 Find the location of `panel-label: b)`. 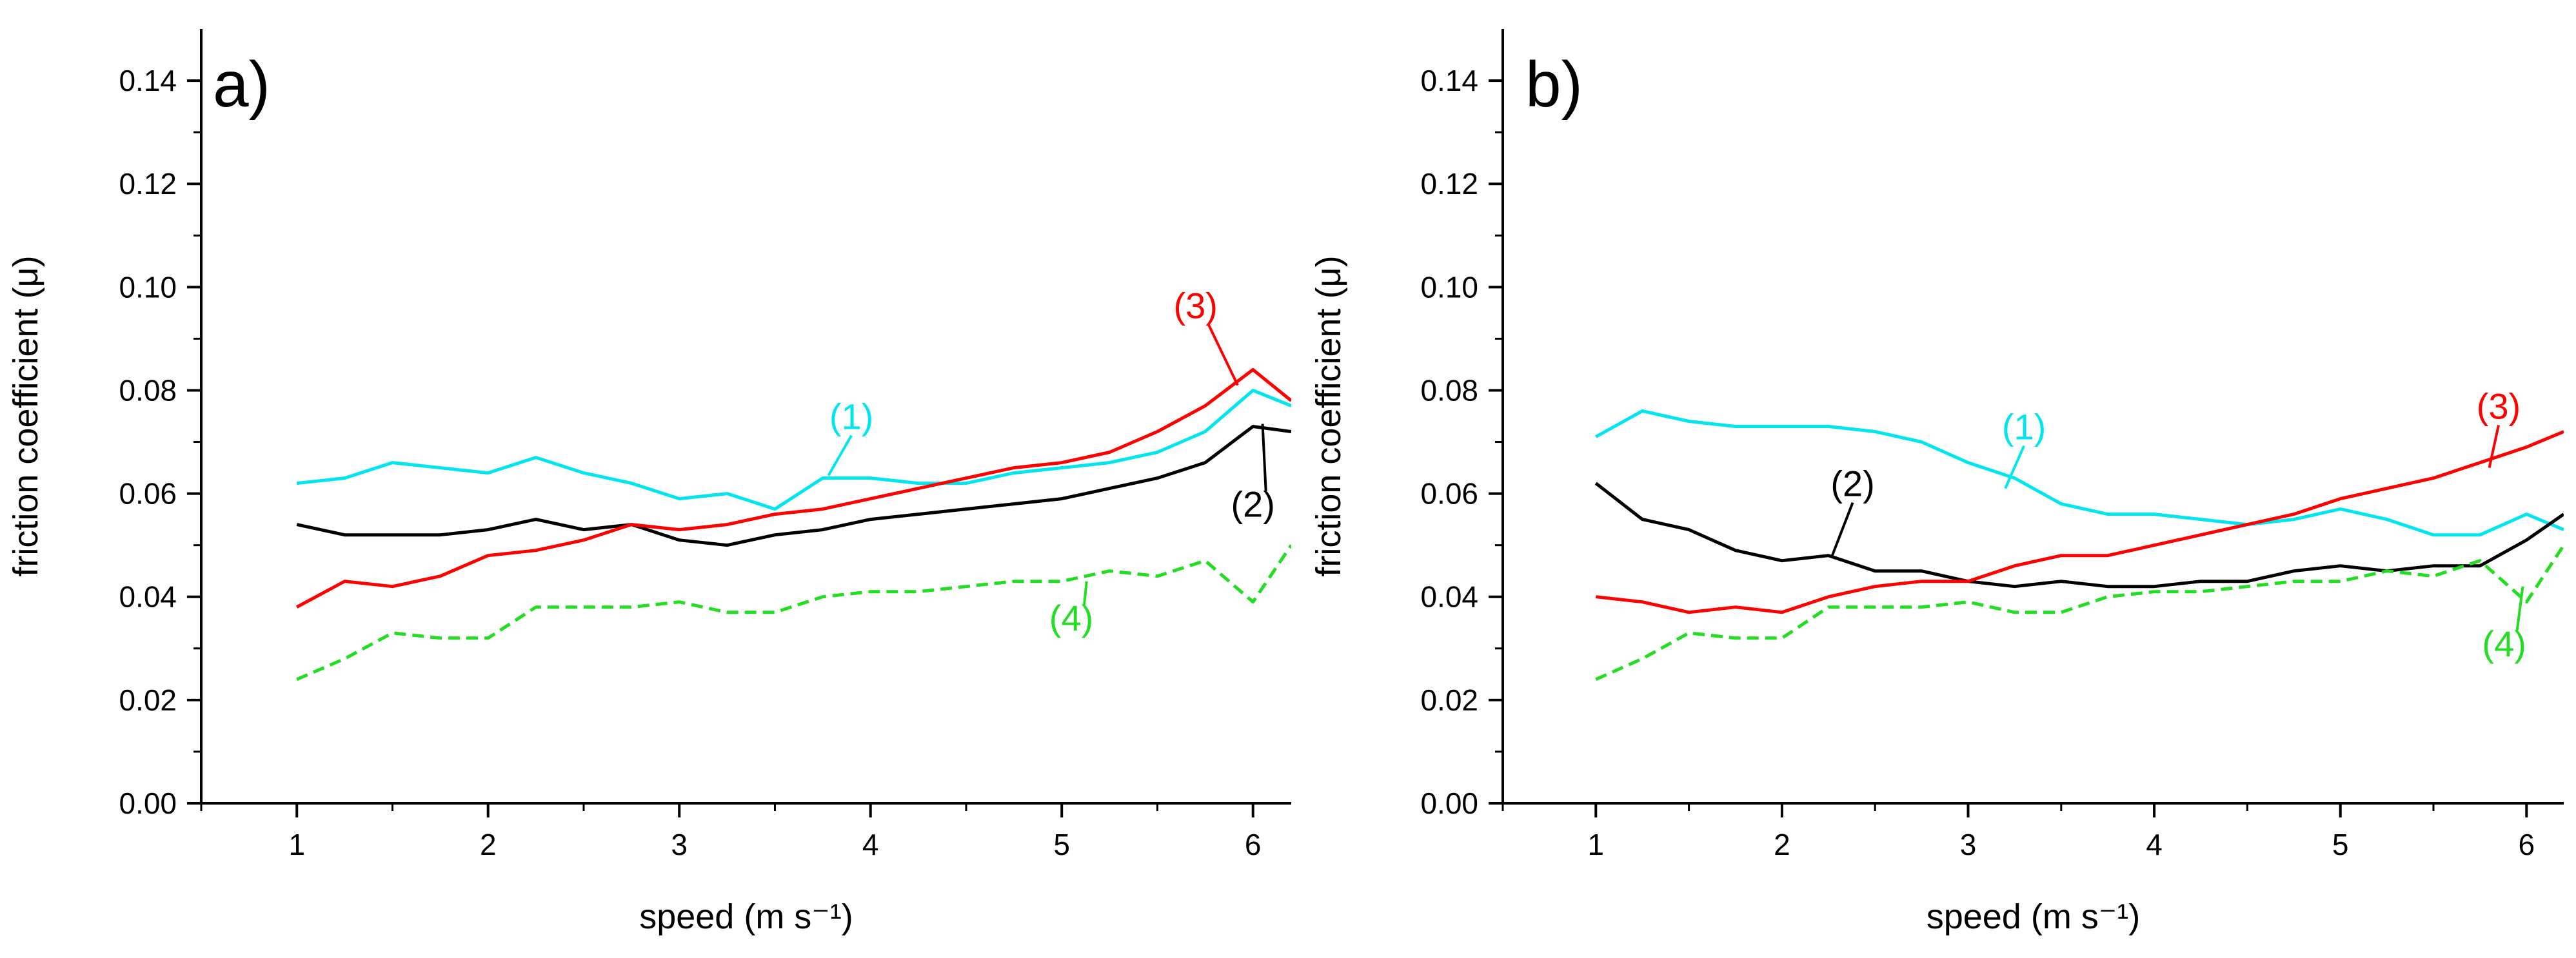

panel-label: b) is located at coordinates (1554, 84).